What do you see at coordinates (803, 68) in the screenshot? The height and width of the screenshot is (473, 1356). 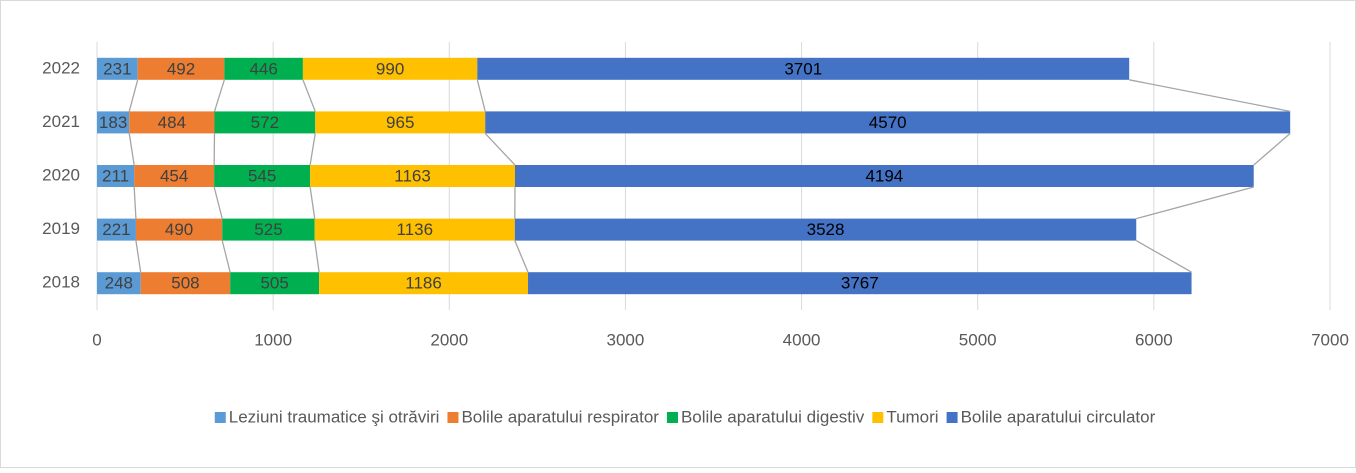 I see `data-label: 3701` at bounding box center [803, 68].